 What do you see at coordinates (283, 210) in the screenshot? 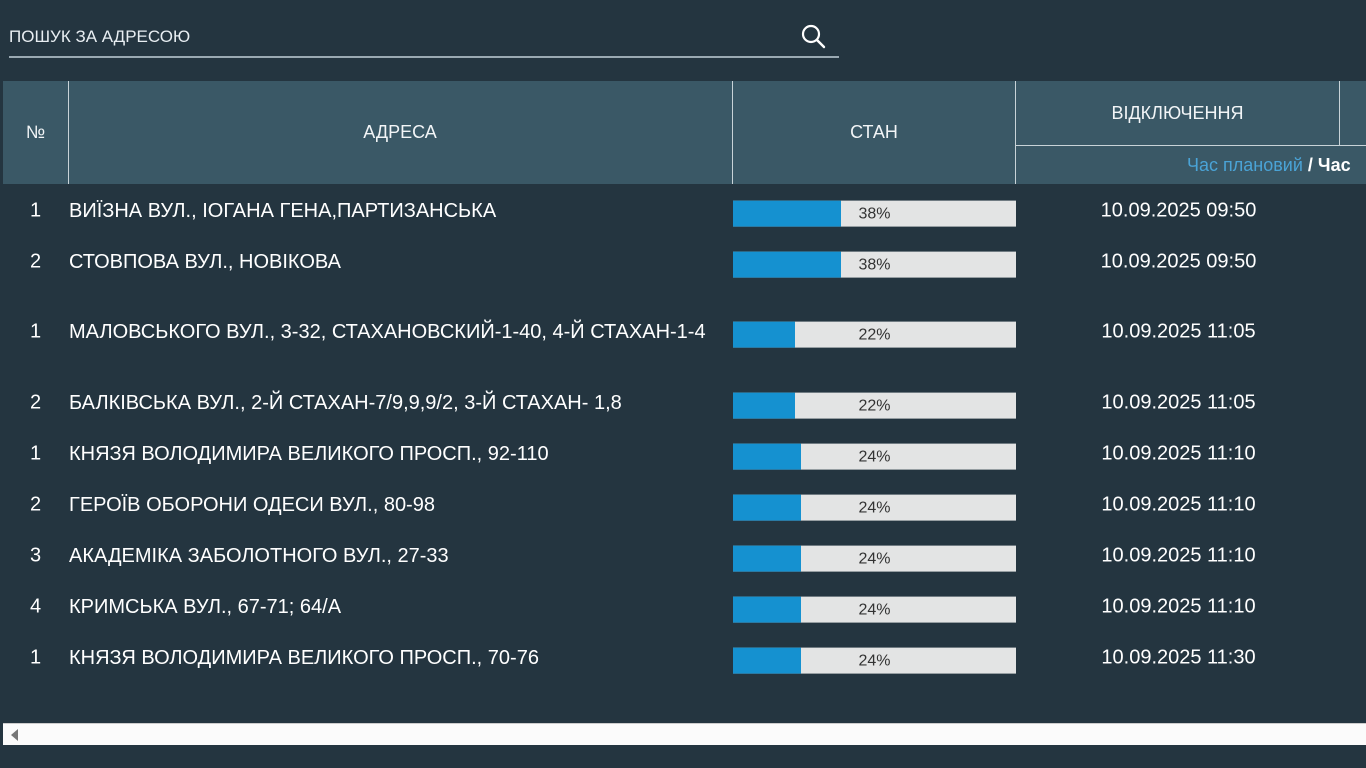
I see `row-address: ВИЇЗНА ВУЛ., ІОГАНА ГЕНА,ПАРТИЗАНСЬКА` at bounding box center [283, 210].